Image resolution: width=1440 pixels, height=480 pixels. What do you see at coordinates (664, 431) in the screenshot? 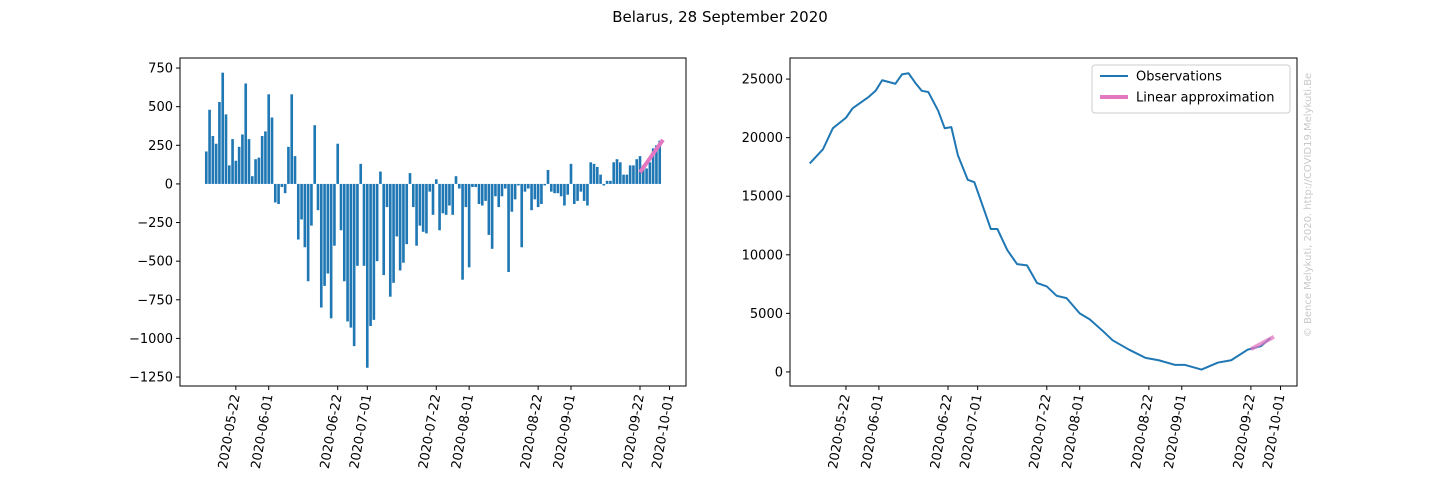
I see `x-tick-label: 2020-10-01` at bounding box center [664, 431].